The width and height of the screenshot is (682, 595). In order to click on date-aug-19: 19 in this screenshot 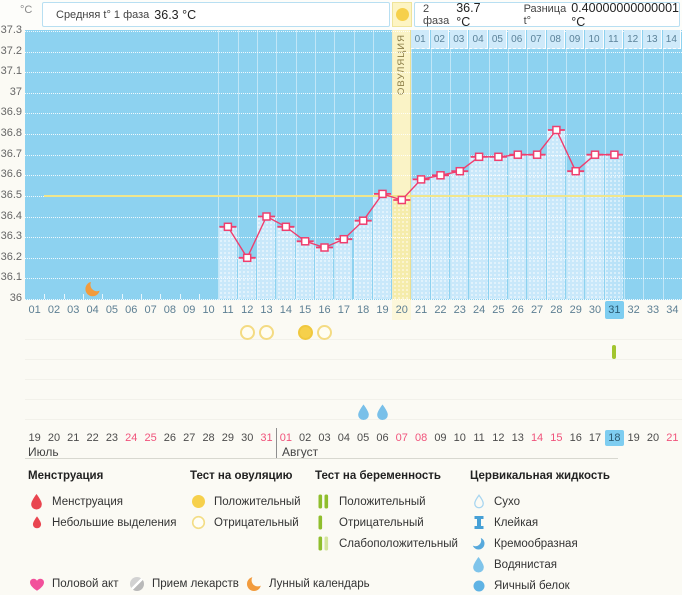, I will do `click(633, 438)`.